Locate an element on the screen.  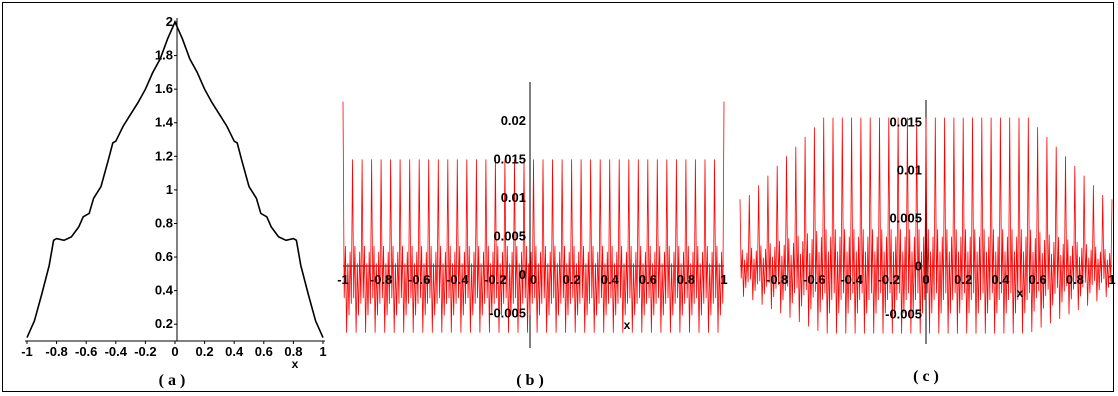
y-tick-label-a: 0.2 is located at coordinates (164, 323).